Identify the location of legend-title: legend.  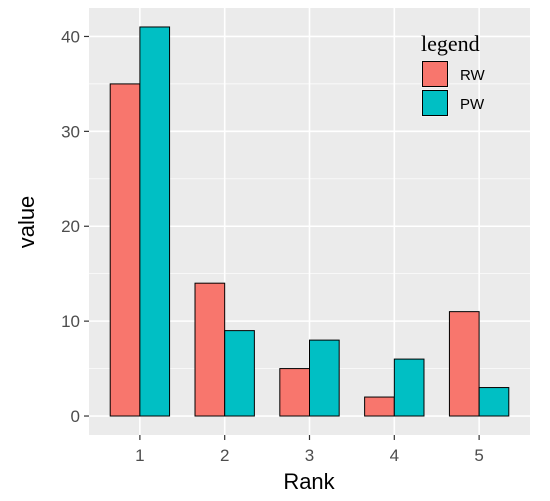
(450, 43).